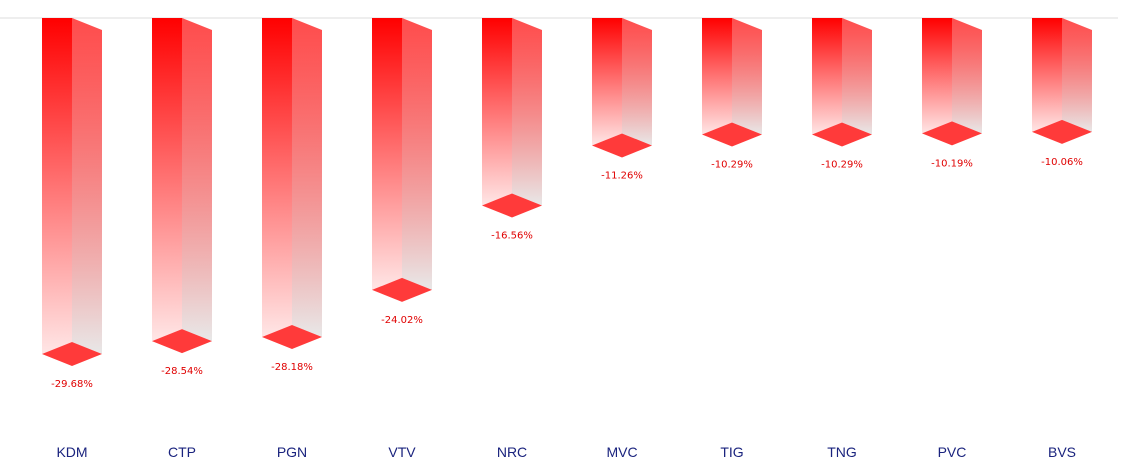 Image resolution: width=1137 pixels, height=464 pixels. I want to click on value-label: -28.54%, so click(182, 371).